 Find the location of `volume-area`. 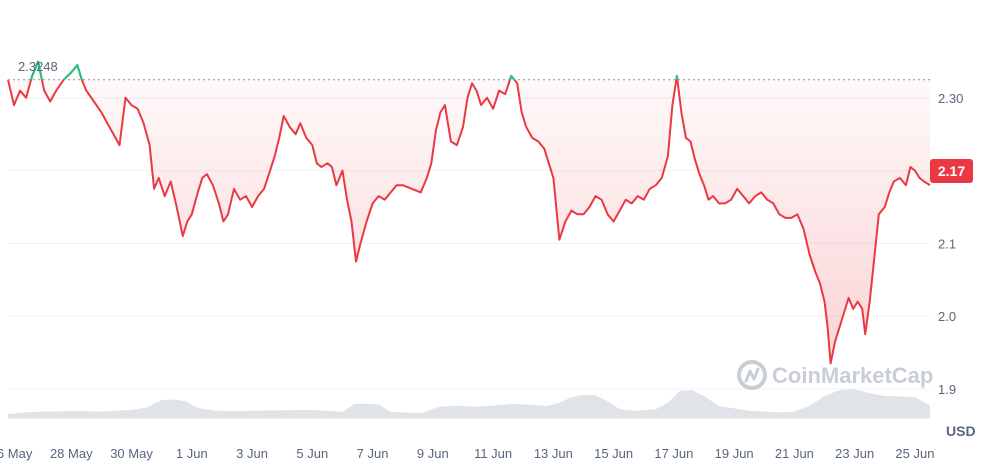

volume-area is located at coordinates (469, 403).